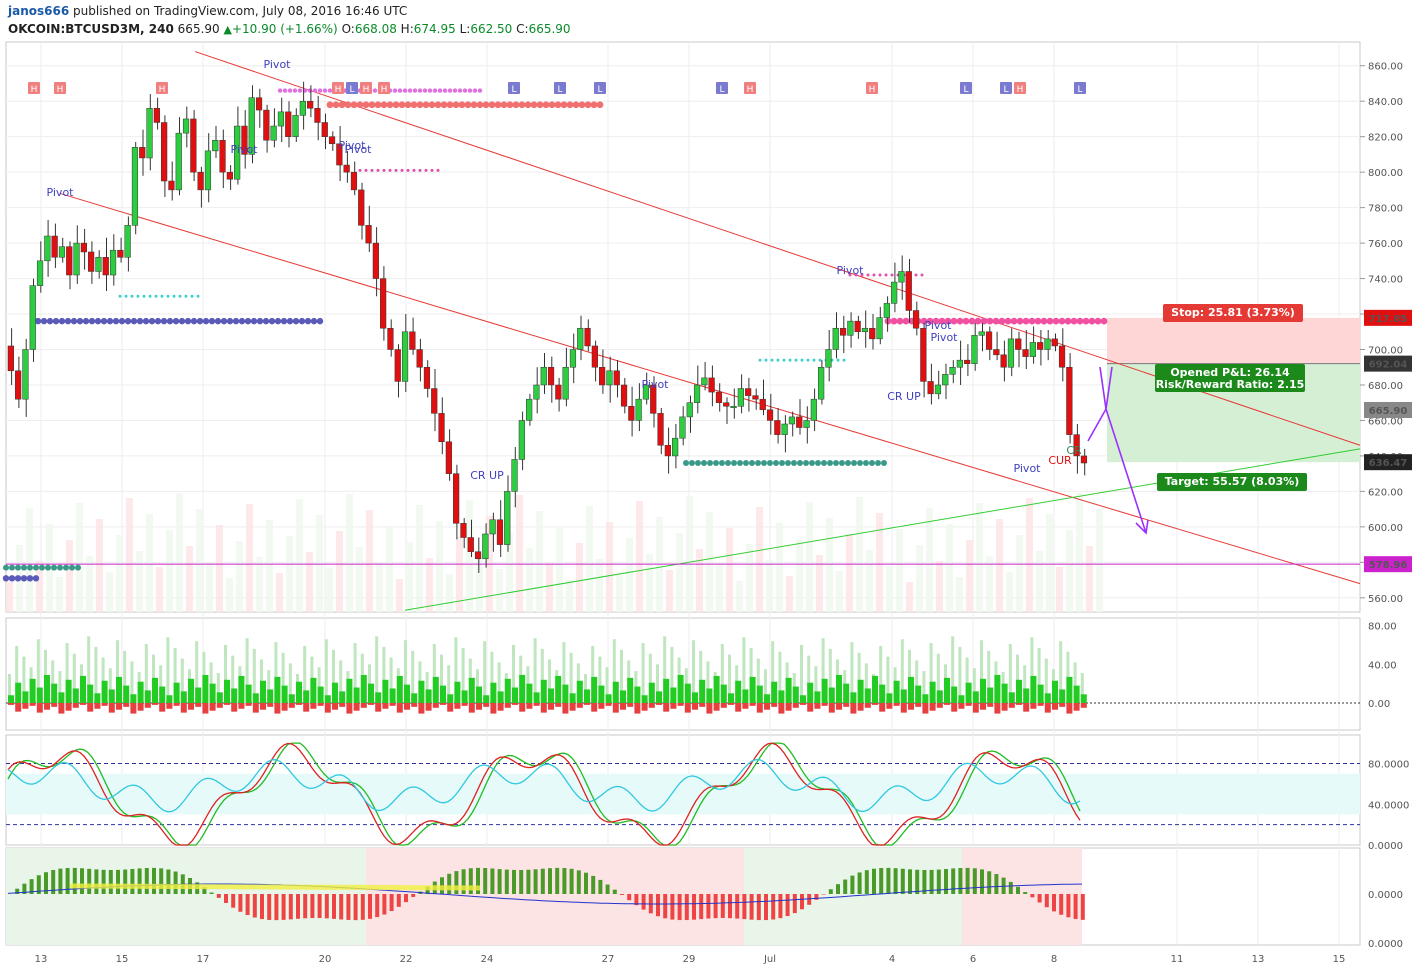  What do you see at coordinates (1258, 959) in the screenshot?
I see `x-tick-label: 13` at bounding box center [1258, 959].